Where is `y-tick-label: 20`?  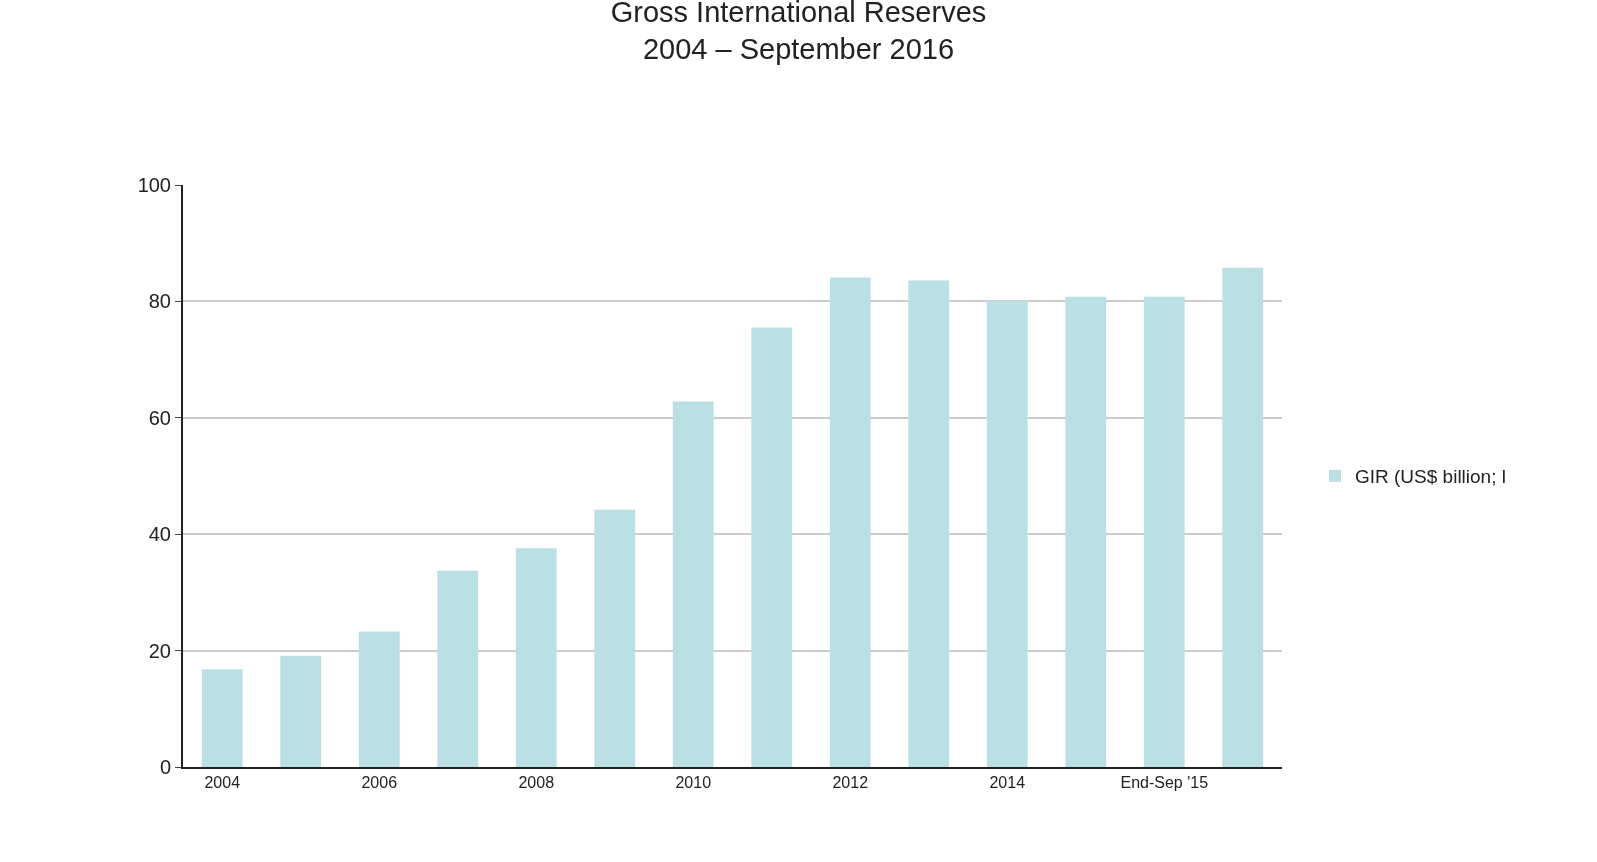
y-tick-label: 20 is located at coordinates (159, 650).